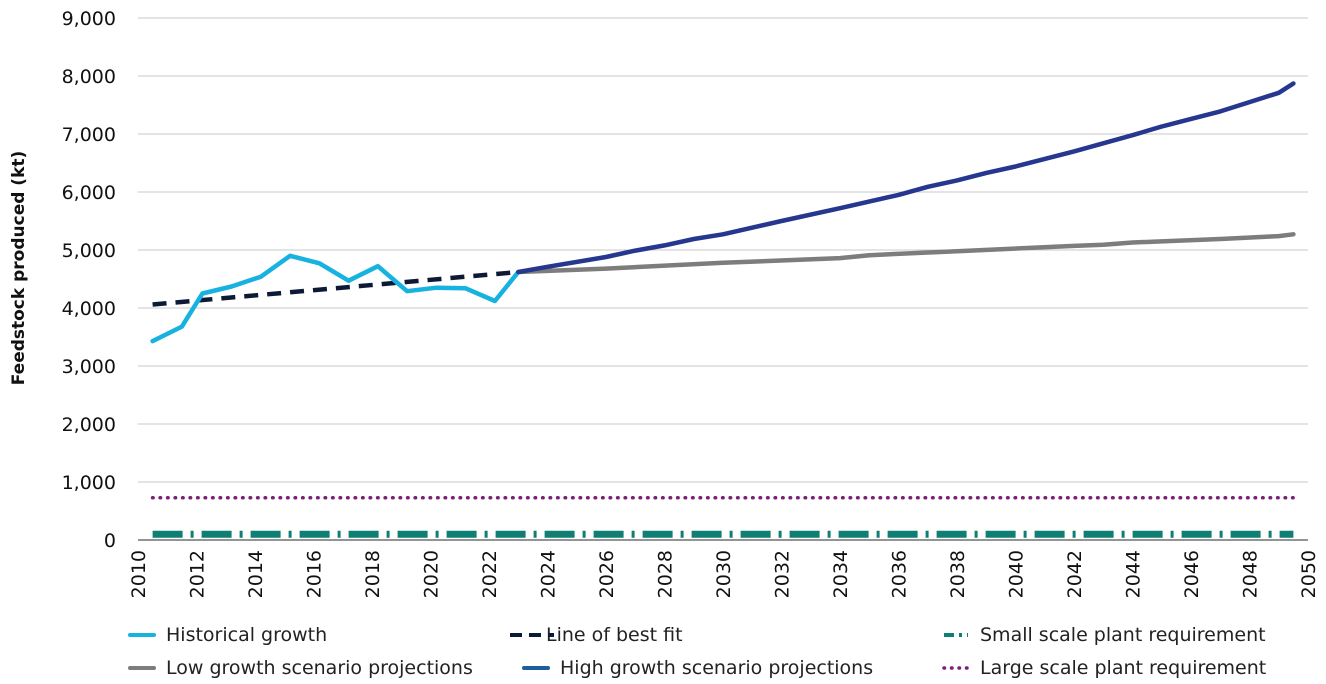 The height and width of the screenshot is (684, 1326). Describe the element at coordinates (89, 135) in the screenshot. I see `y-tick-label: 7,000` at that location.